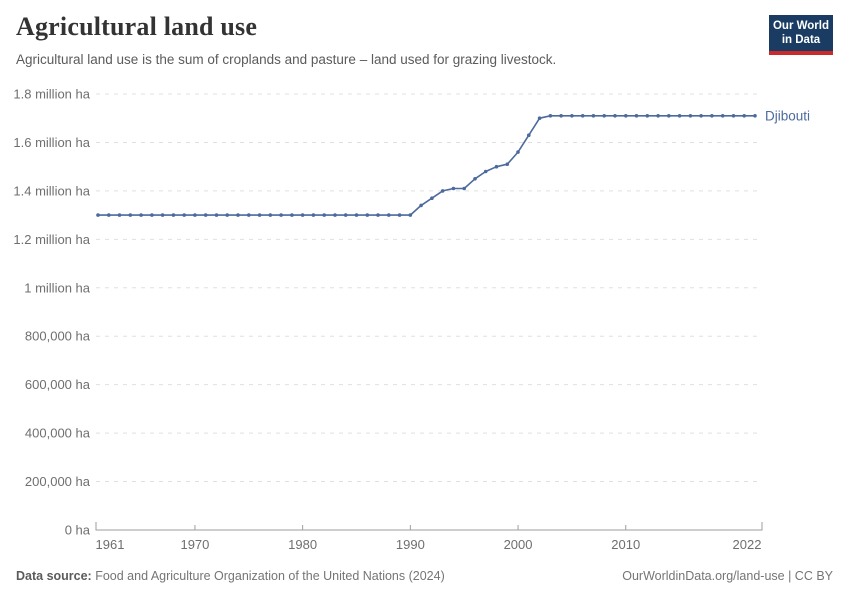 The height and width of the screenshot is (600, 850). Describe the element at coordinates (801, 52) in the screenshot. I see `owid-logo-redbar` at that location.